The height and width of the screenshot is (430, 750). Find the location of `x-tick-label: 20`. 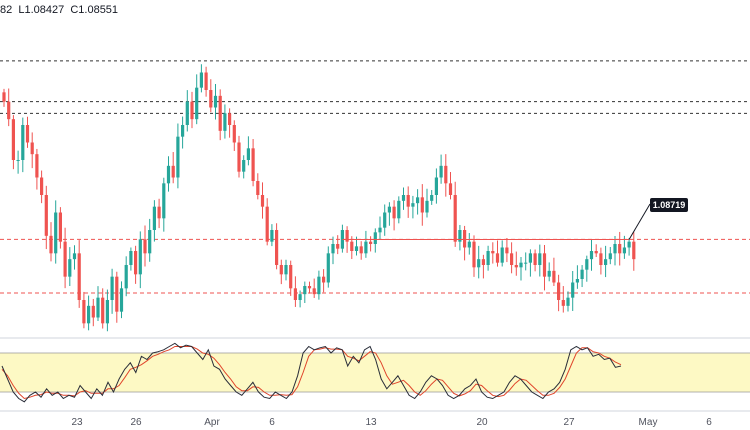

x-tick-label: 20 is located at coordinates (482, 422).